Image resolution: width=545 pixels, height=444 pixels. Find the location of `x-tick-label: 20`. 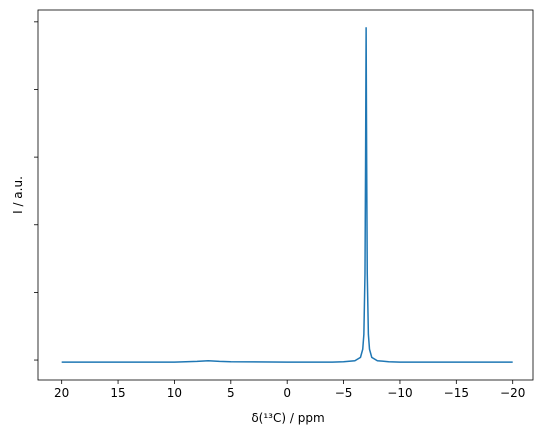

x-tick-label: 20 is located at coordinates (61, 393).